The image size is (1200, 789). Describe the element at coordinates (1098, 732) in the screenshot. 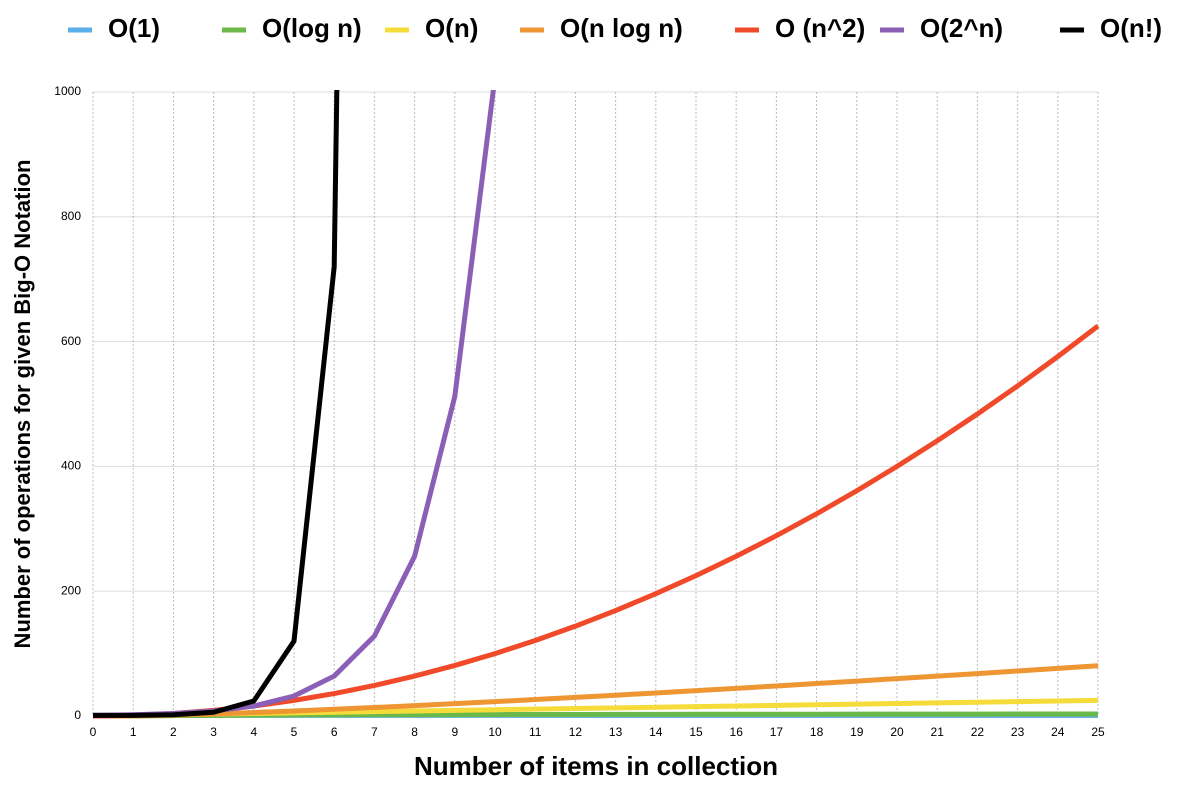

I see `x-tick-label: 25` at that location.